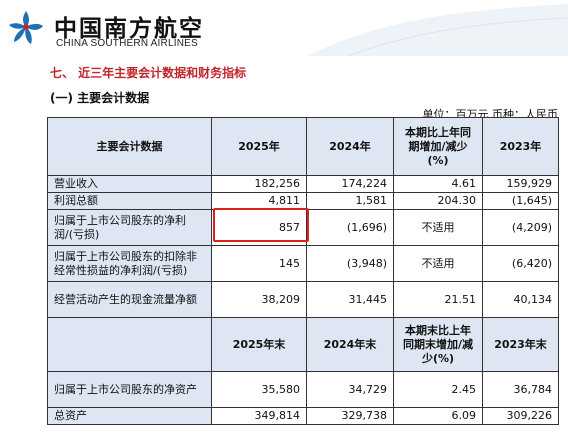 The width and height of the screenshot is (568, 441). I want to click on value-2024: 34,729, so click(350, 389).